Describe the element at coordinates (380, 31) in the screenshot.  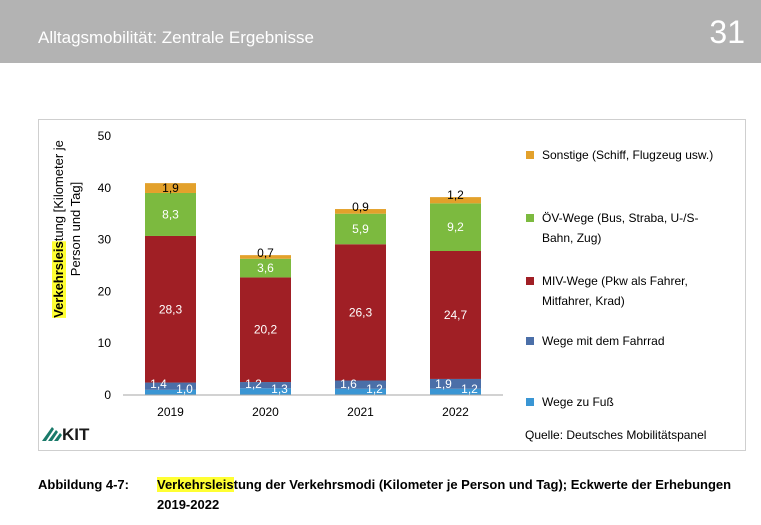
I see `slide-header: Alltagsmobilität: Zentrale Ergebnisse 31` at that location.